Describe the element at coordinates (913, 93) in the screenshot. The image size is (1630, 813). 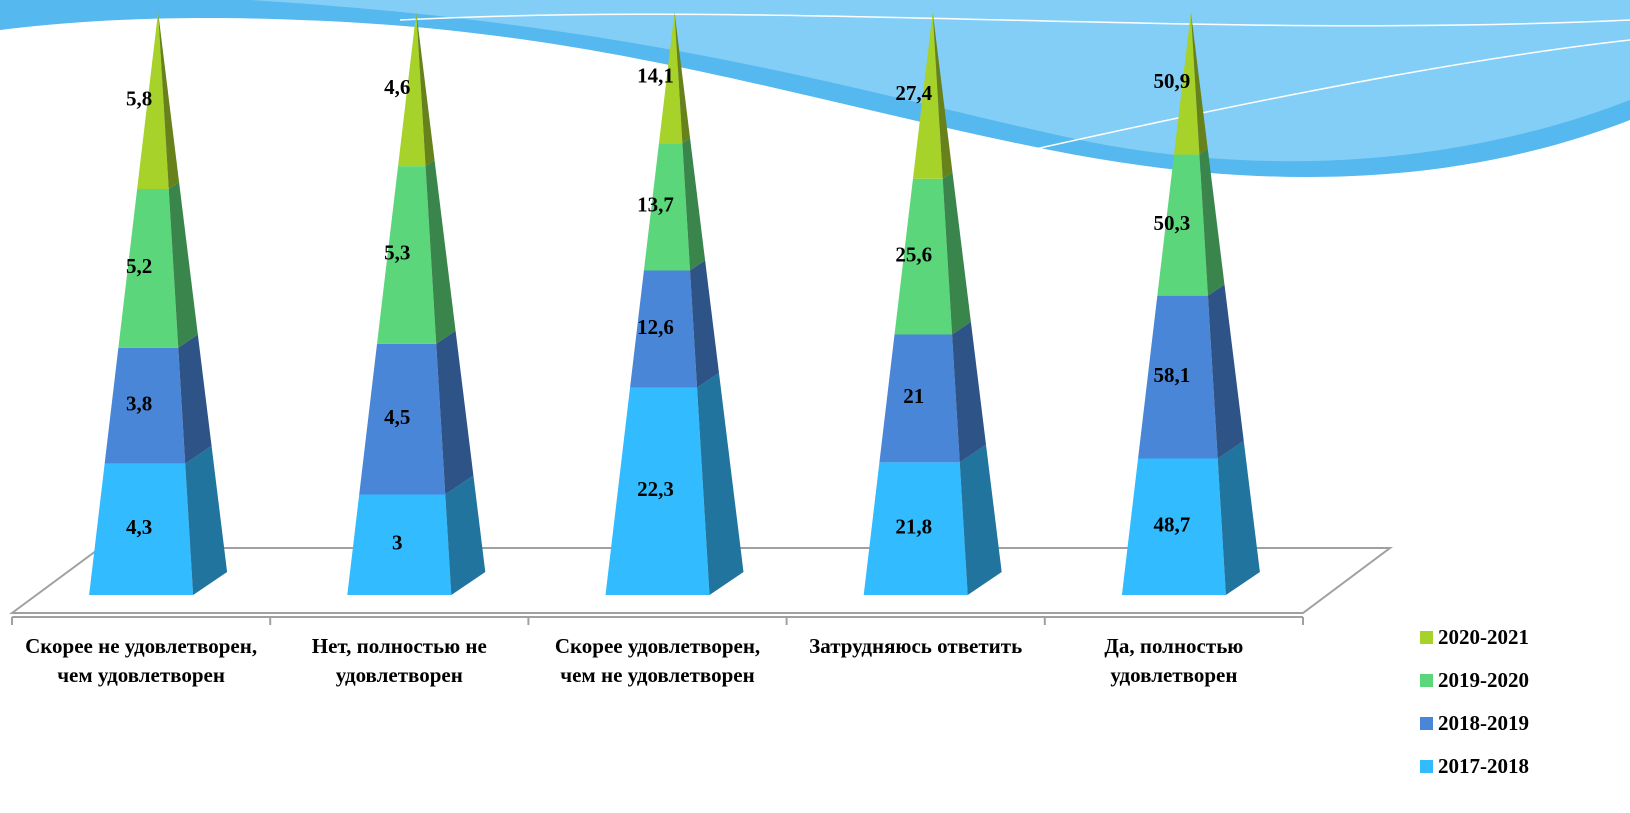
I see `data-label: 27,4` at that location.